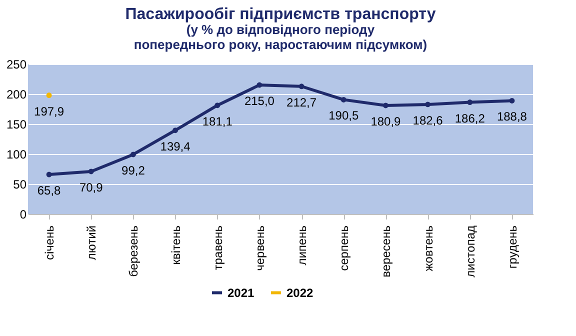 This screenshot has width=576, height=336. I want to click on legend-label: 2022, so click(300, 293).